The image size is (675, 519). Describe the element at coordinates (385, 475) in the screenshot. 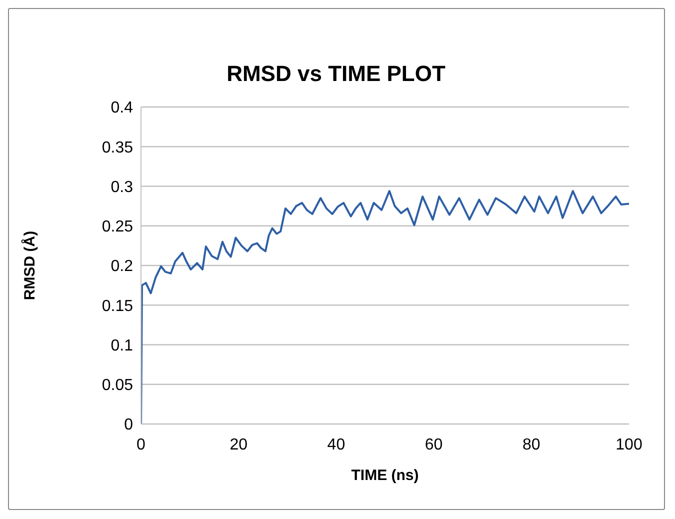

I see `x-axis-title: TIME (ns)` at that location.